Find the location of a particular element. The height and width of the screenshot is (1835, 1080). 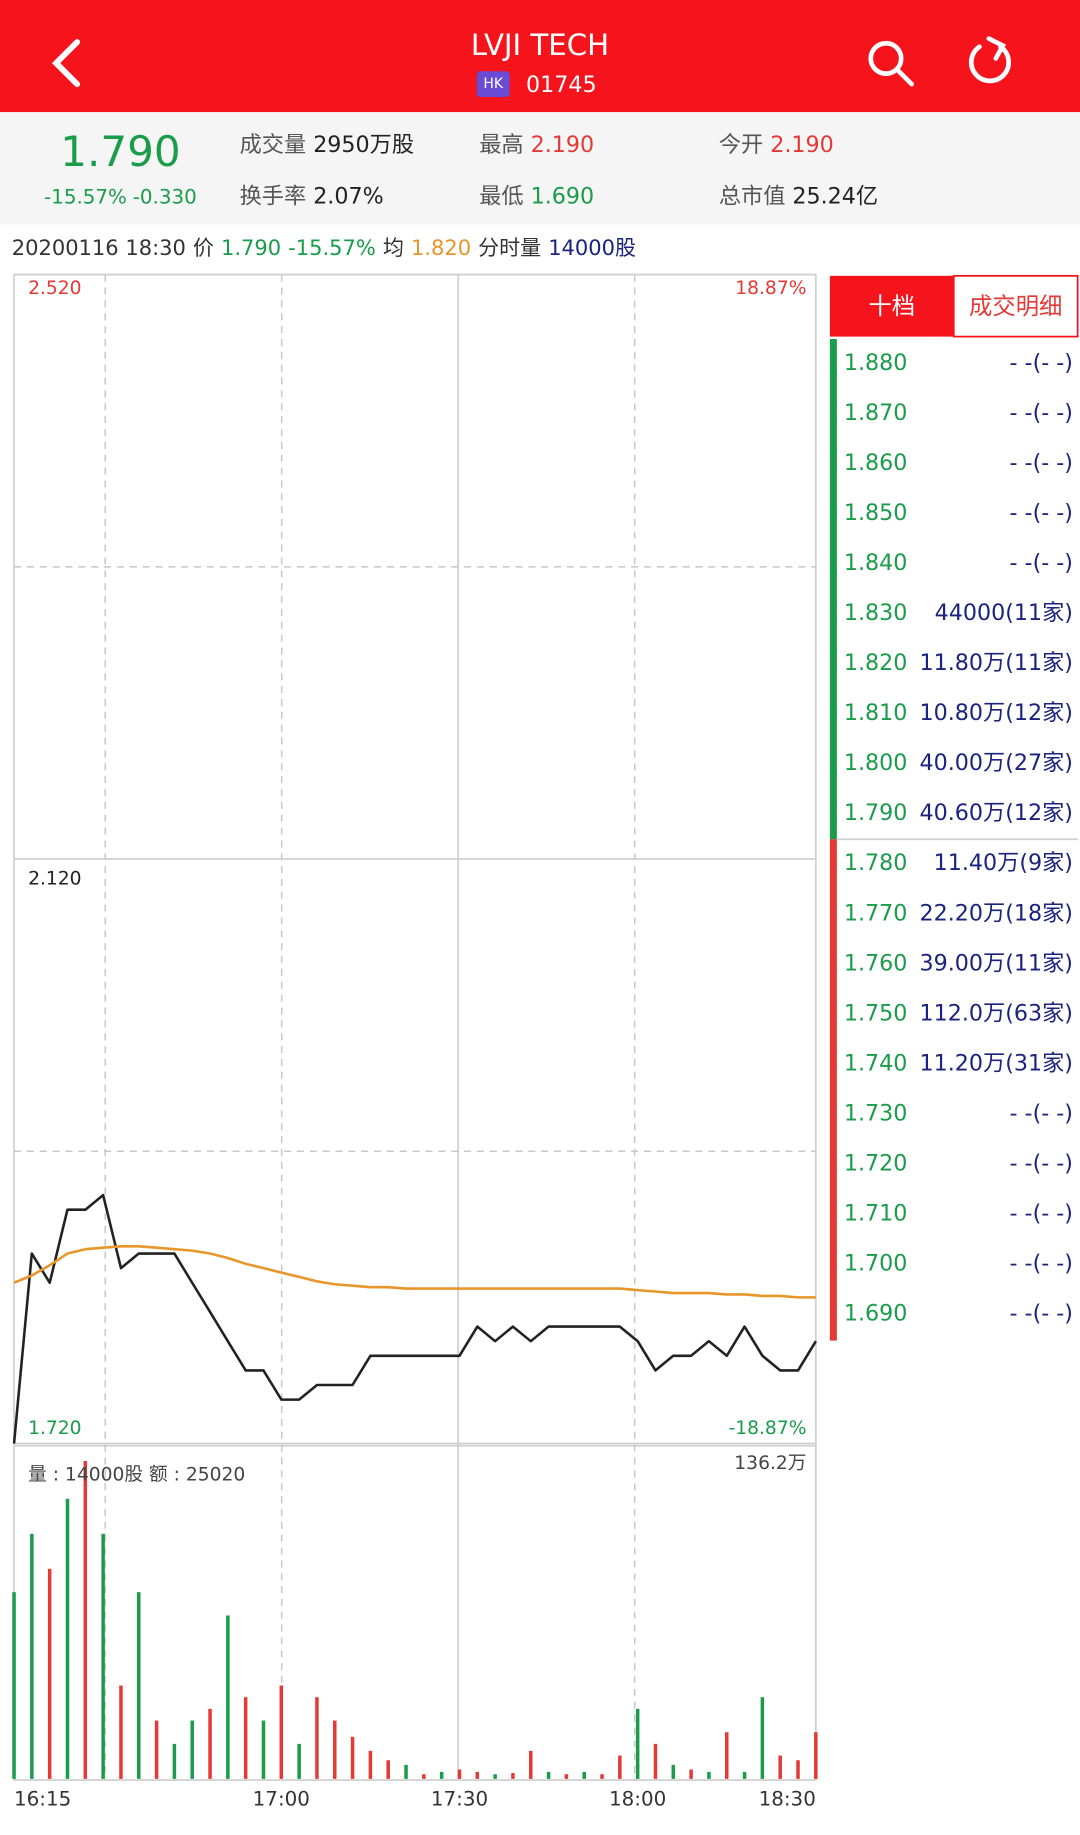

stat: 成交量 2950万股 is located at coordinates (327, 144).